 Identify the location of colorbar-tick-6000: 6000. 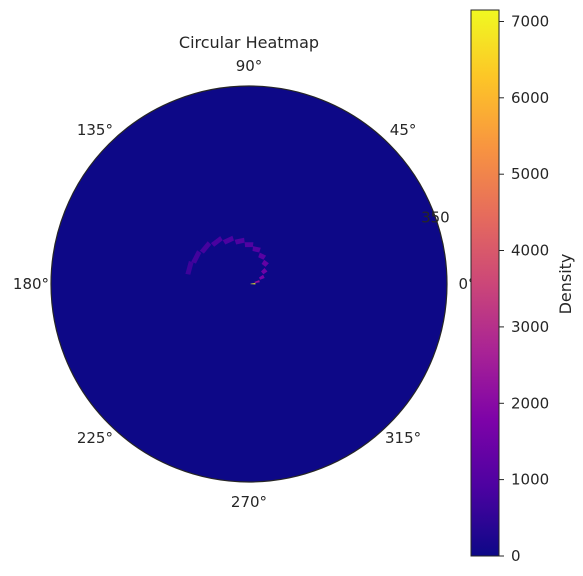
(530, 98).